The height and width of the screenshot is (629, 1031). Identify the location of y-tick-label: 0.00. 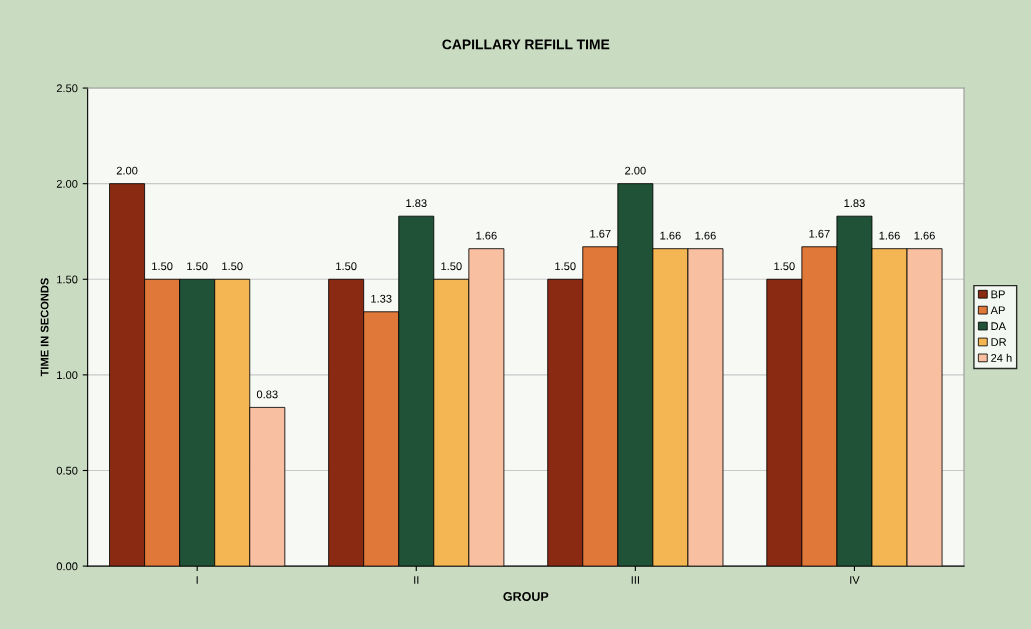
(67, 566).